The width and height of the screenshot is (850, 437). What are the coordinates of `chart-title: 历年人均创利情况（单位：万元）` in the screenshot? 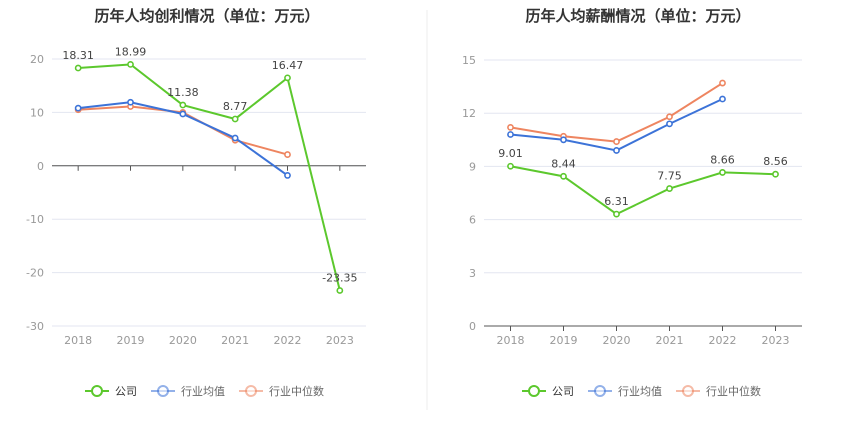 It's located at (206, 16).